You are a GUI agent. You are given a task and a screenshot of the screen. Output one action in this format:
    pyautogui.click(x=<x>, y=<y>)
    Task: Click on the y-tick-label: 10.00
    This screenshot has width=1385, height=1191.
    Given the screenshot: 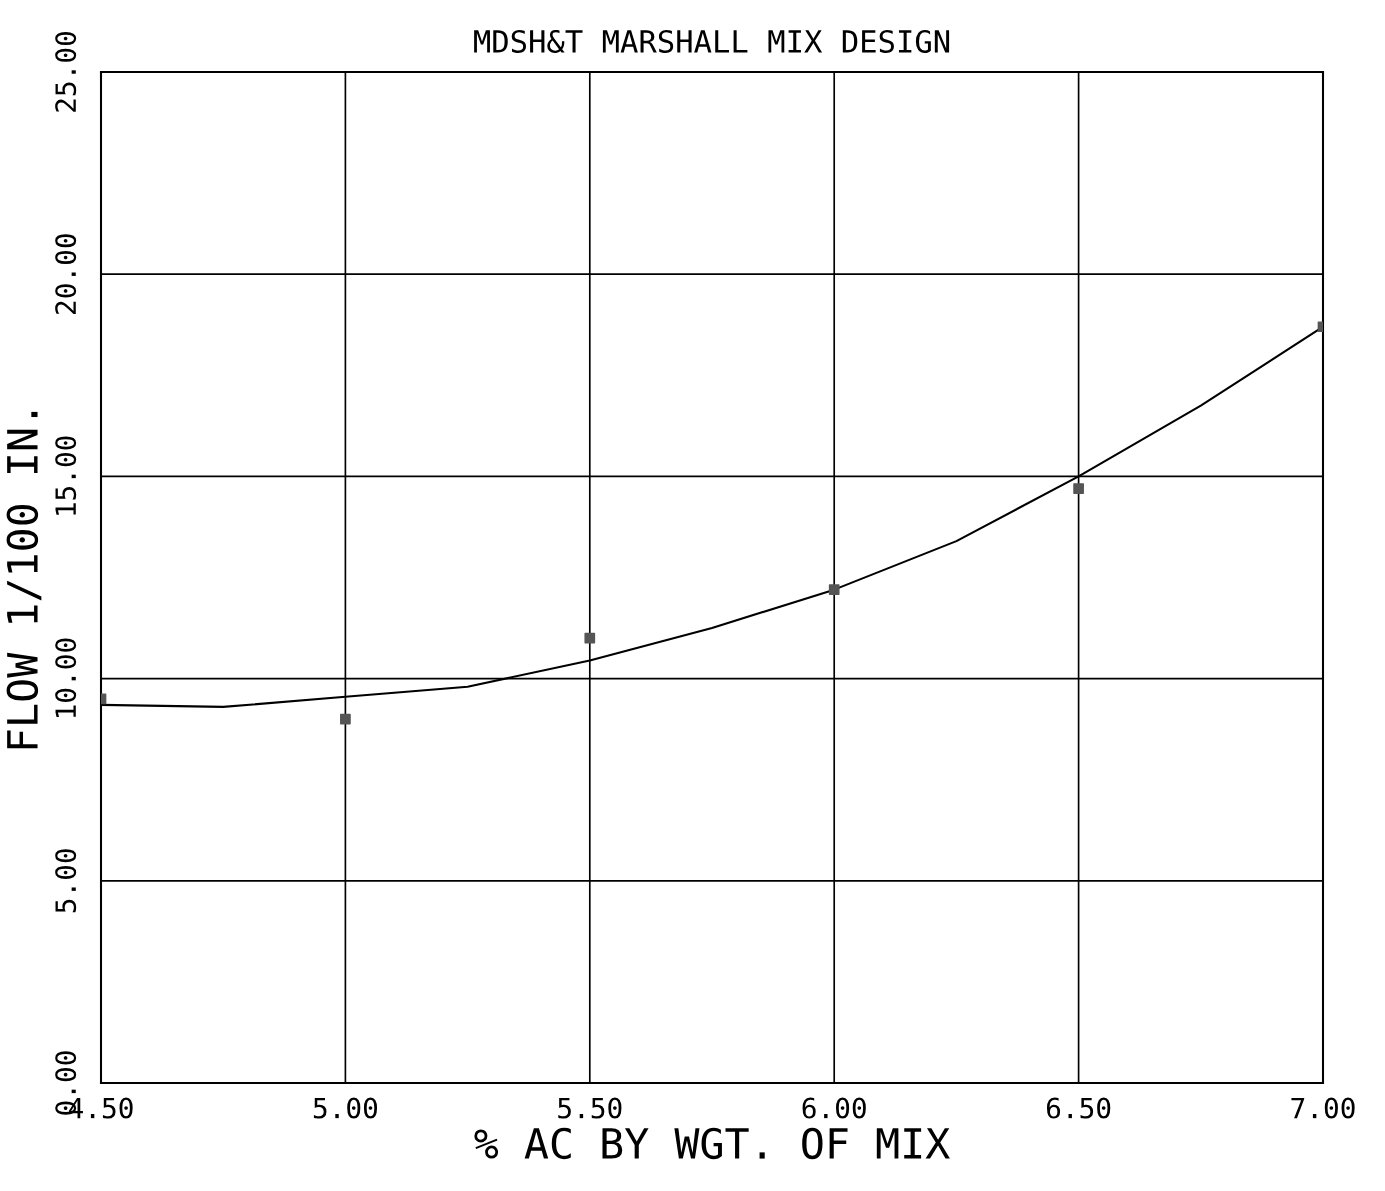 What is the action you would take?
    pyautogui.click(x=66, y=678)
    